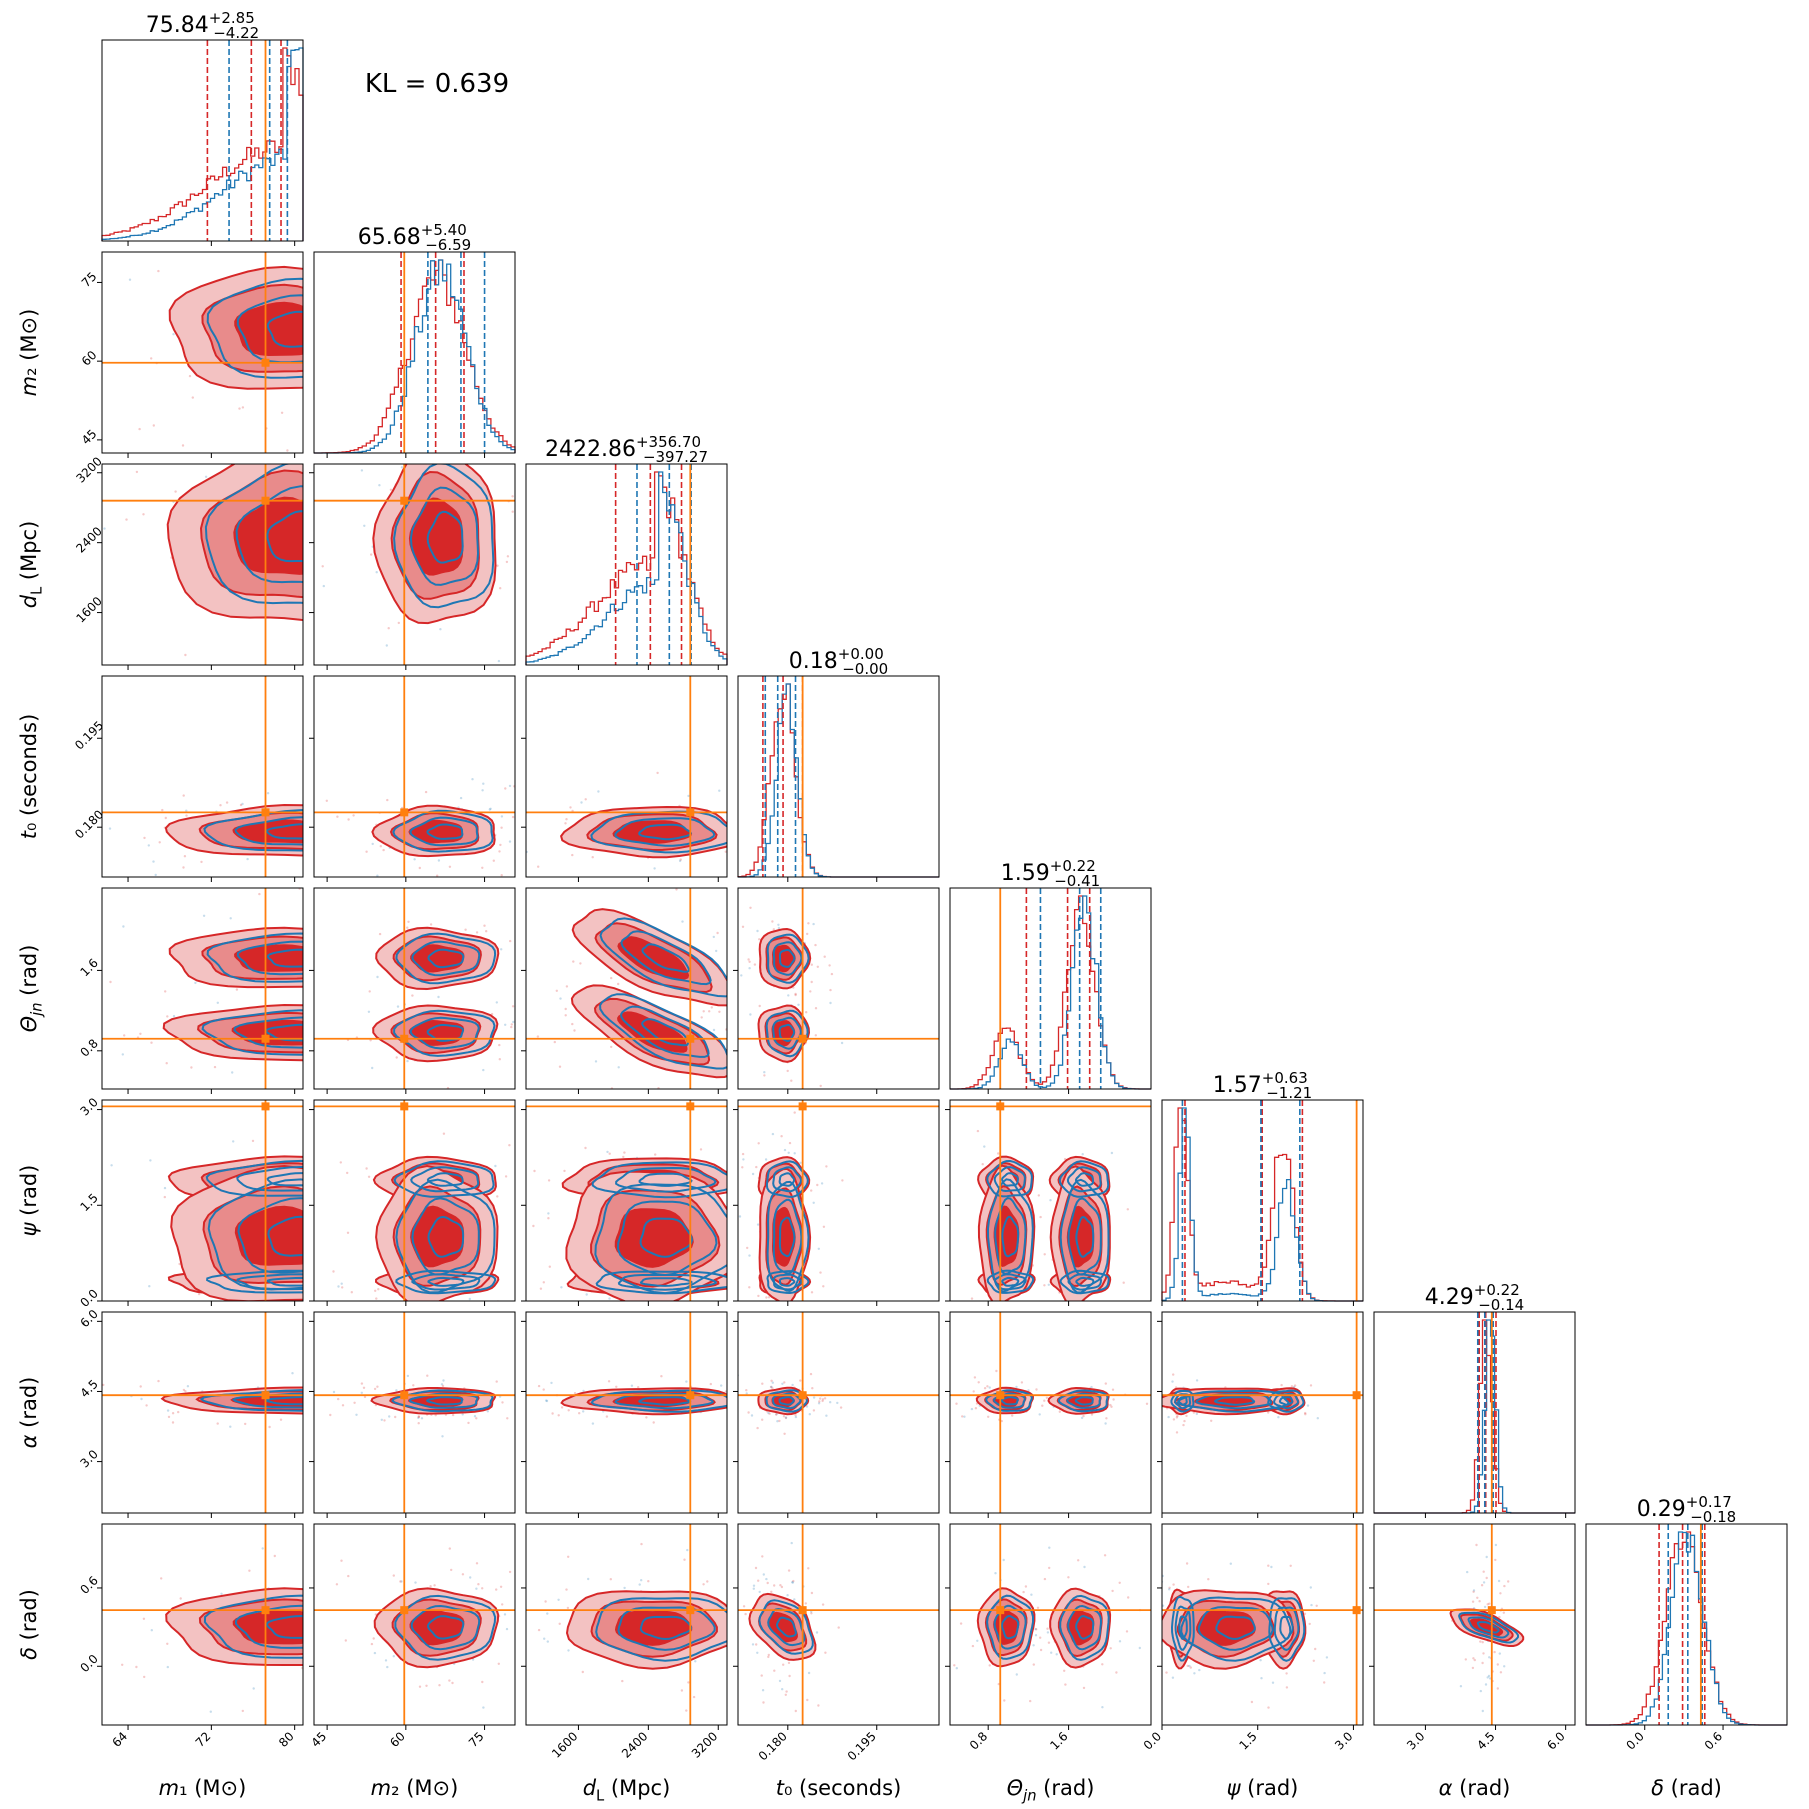 Image resolution: width=1809 pixels, height=1809 pixels. Describe the element at coordinates (89, 735) in the screenshot. I see `ytick-label-t0: 0.195` at that location.